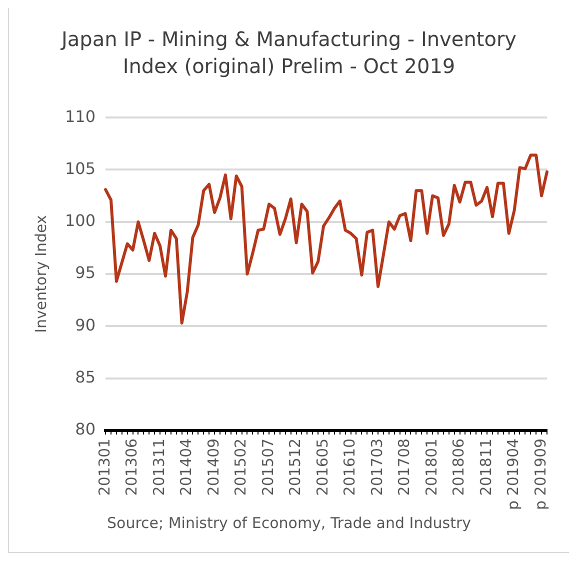 The height and width of the screenshot is (562, 580). What do you see at coordinates (322, 467) in the screenshot?
I see `x-tick-label: 201605` at bounding box center [322, 467].